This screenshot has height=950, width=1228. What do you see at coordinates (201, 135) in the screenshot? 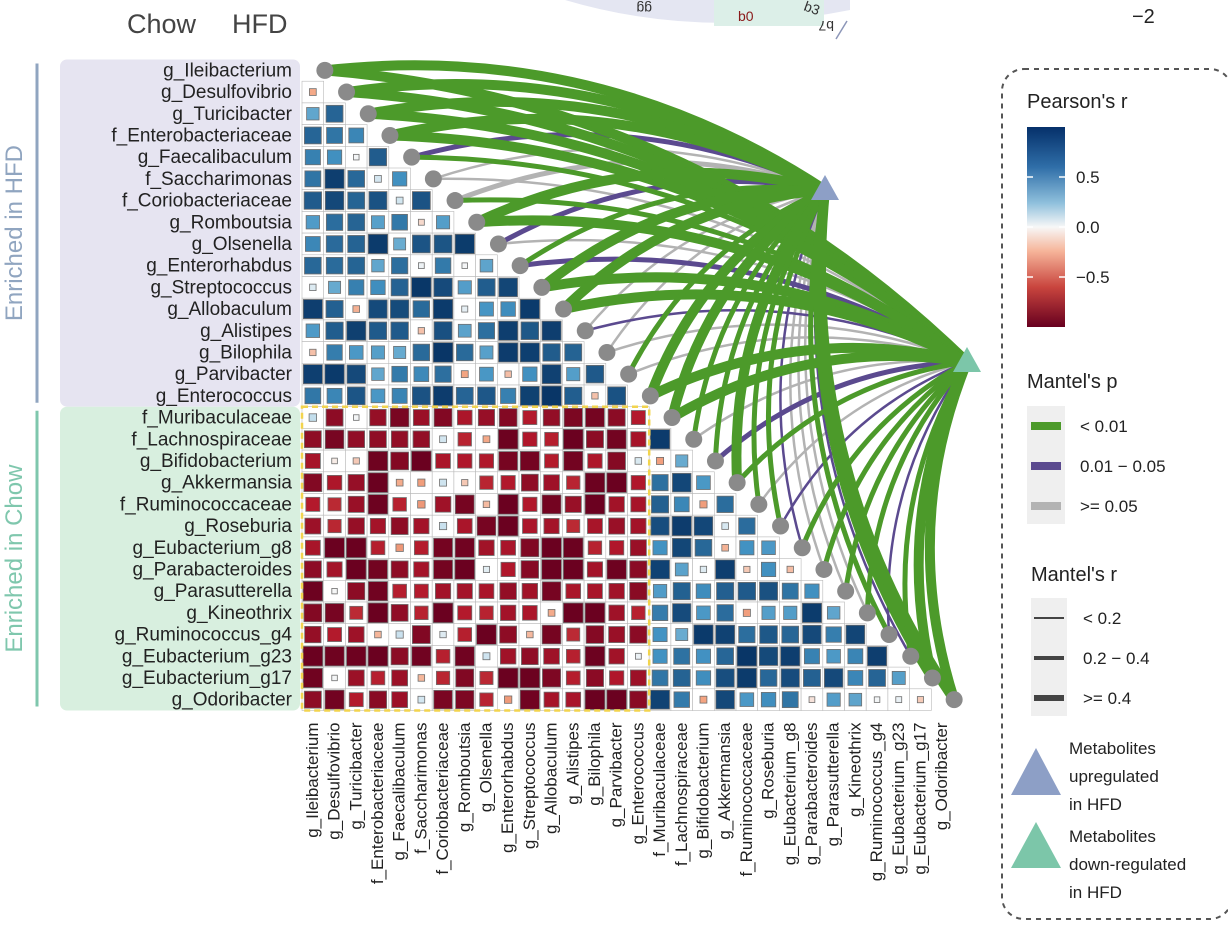
I see `row-label: f_Enterobacteriaceae` at bounding box center [201, 135].